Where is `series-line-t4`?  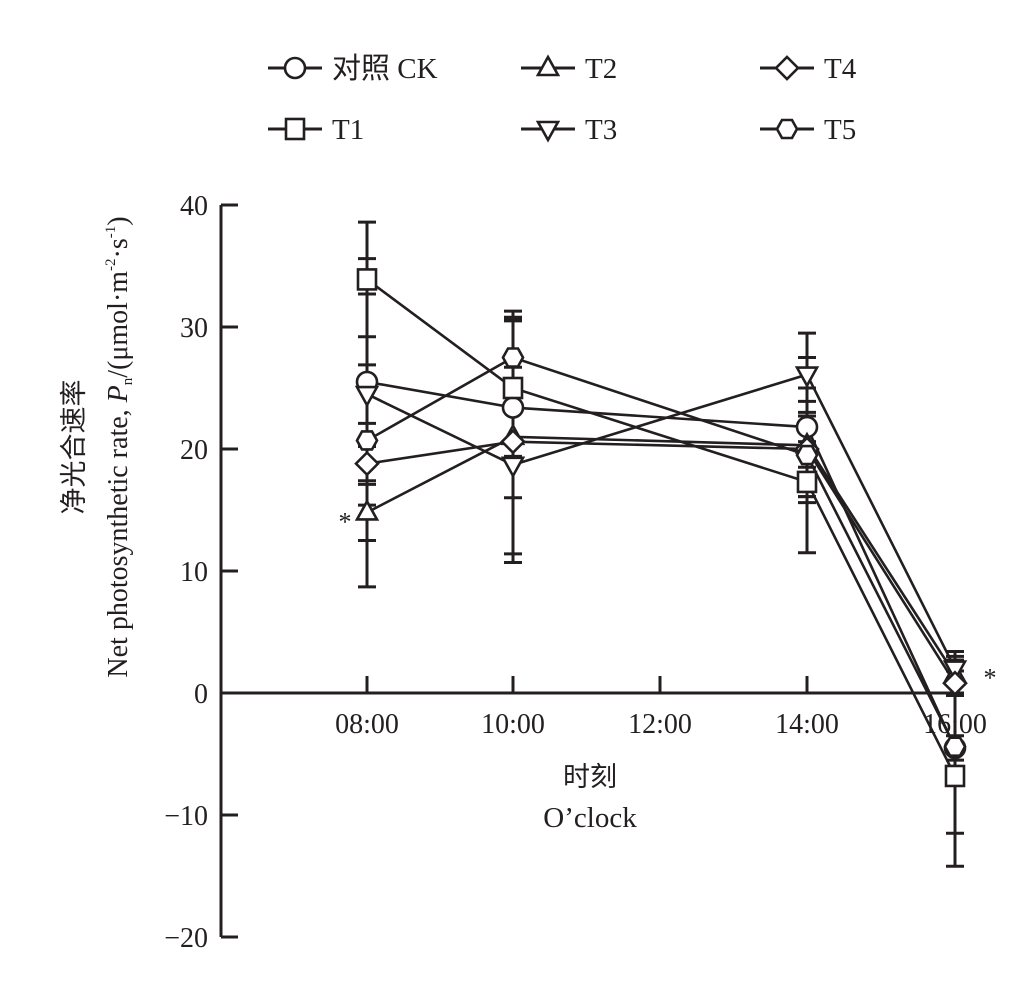
series-line-t4 is located at coordinates (661, 562).